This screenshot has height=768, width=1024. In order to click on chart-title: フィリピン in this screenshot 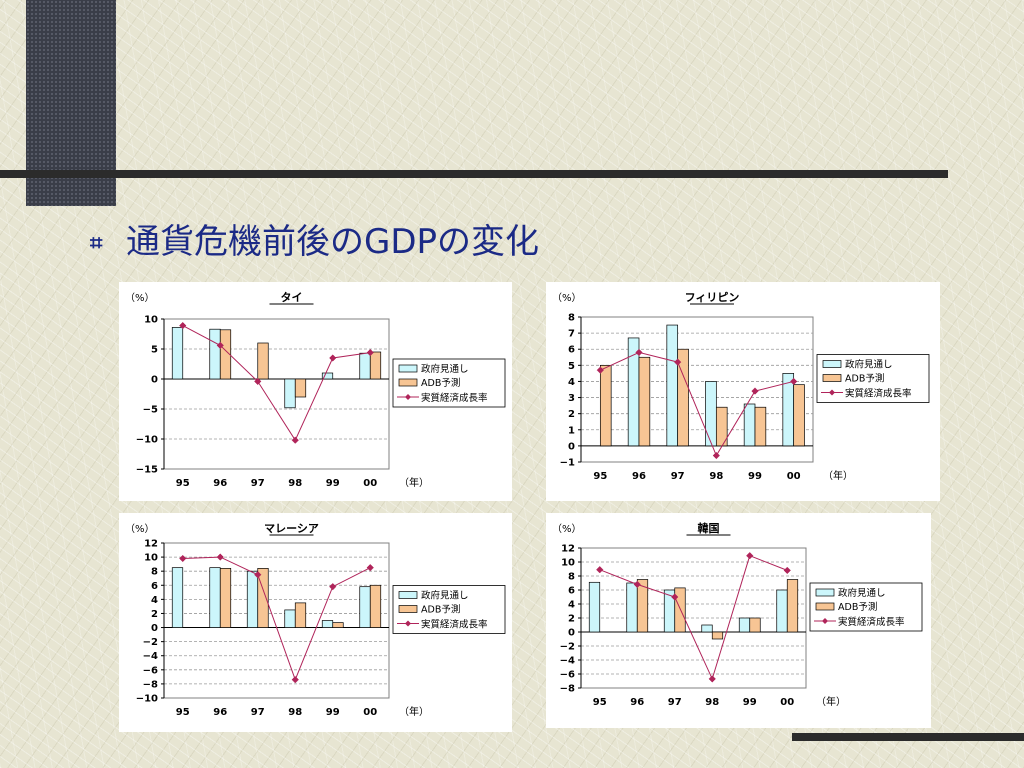, I will do `click(712, 297)`.